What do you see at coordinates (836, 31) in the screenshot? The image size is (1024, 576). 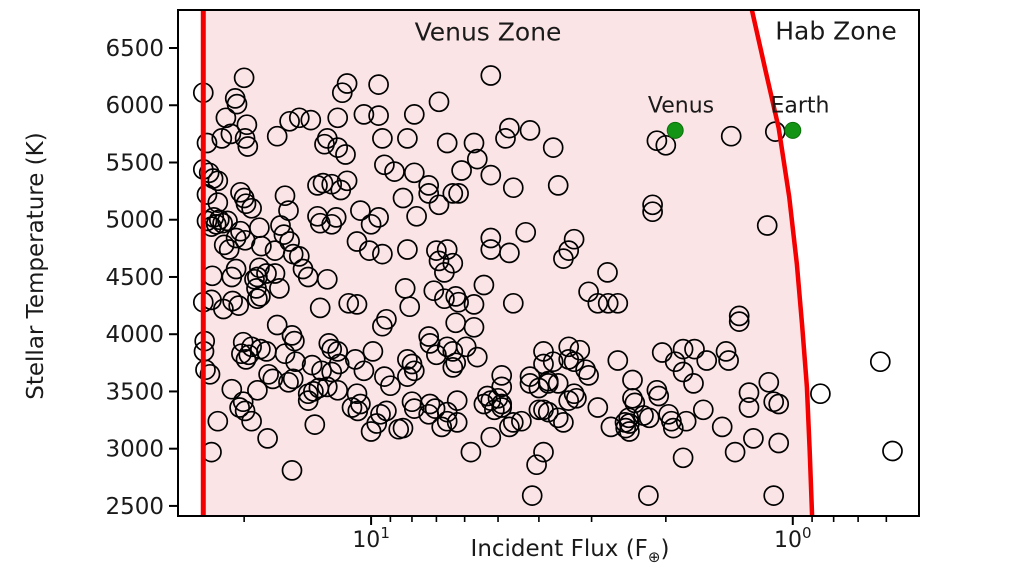 I see `hab-zone-label: Hab Zone` at bounding box center [836, 31].